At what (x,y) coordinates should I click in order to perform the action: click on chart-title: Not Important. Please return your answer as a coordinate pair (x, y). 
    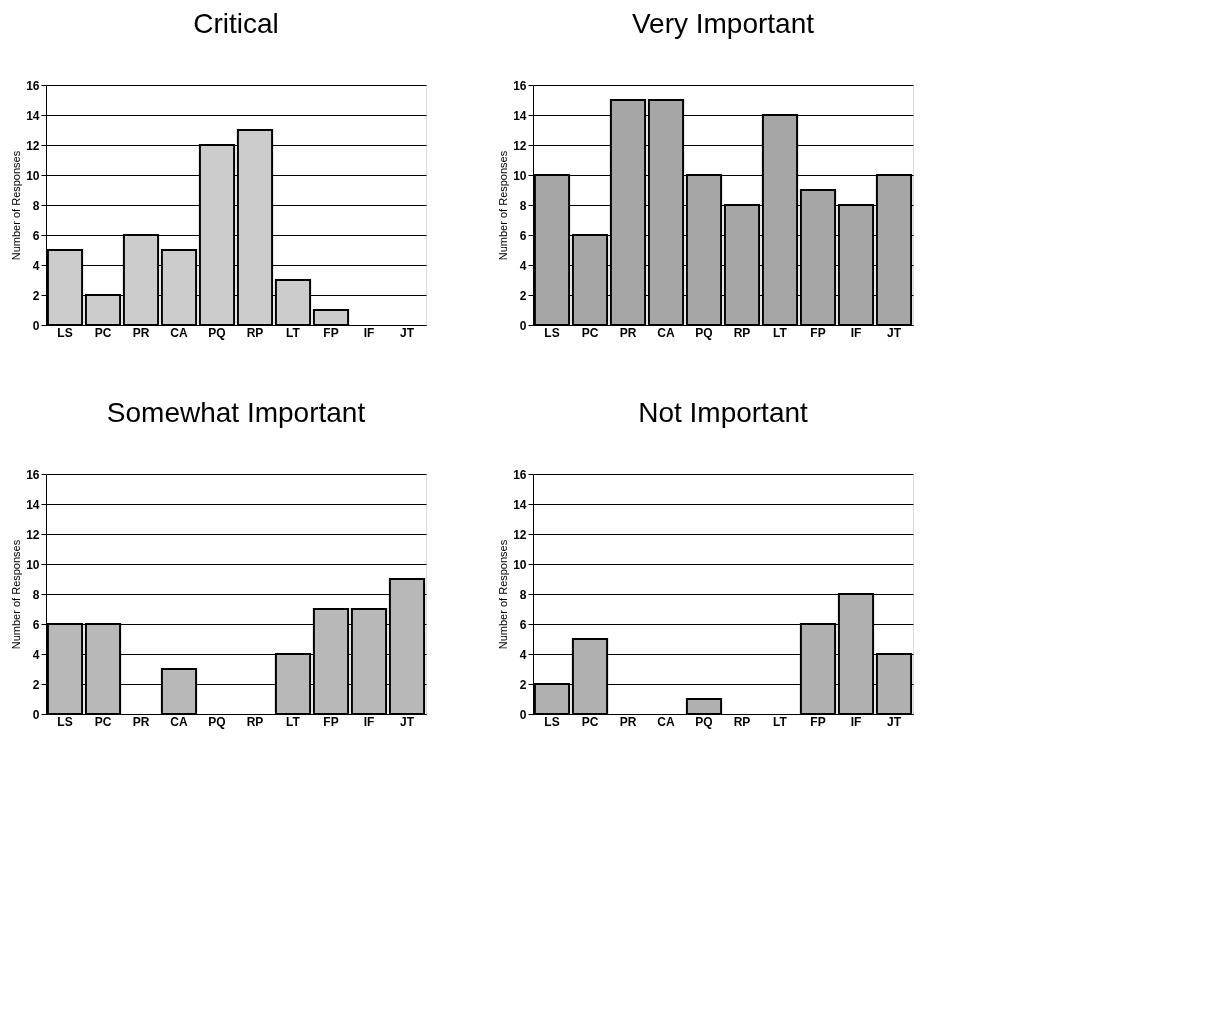
    Looking at the image, I should click on (723, 412).